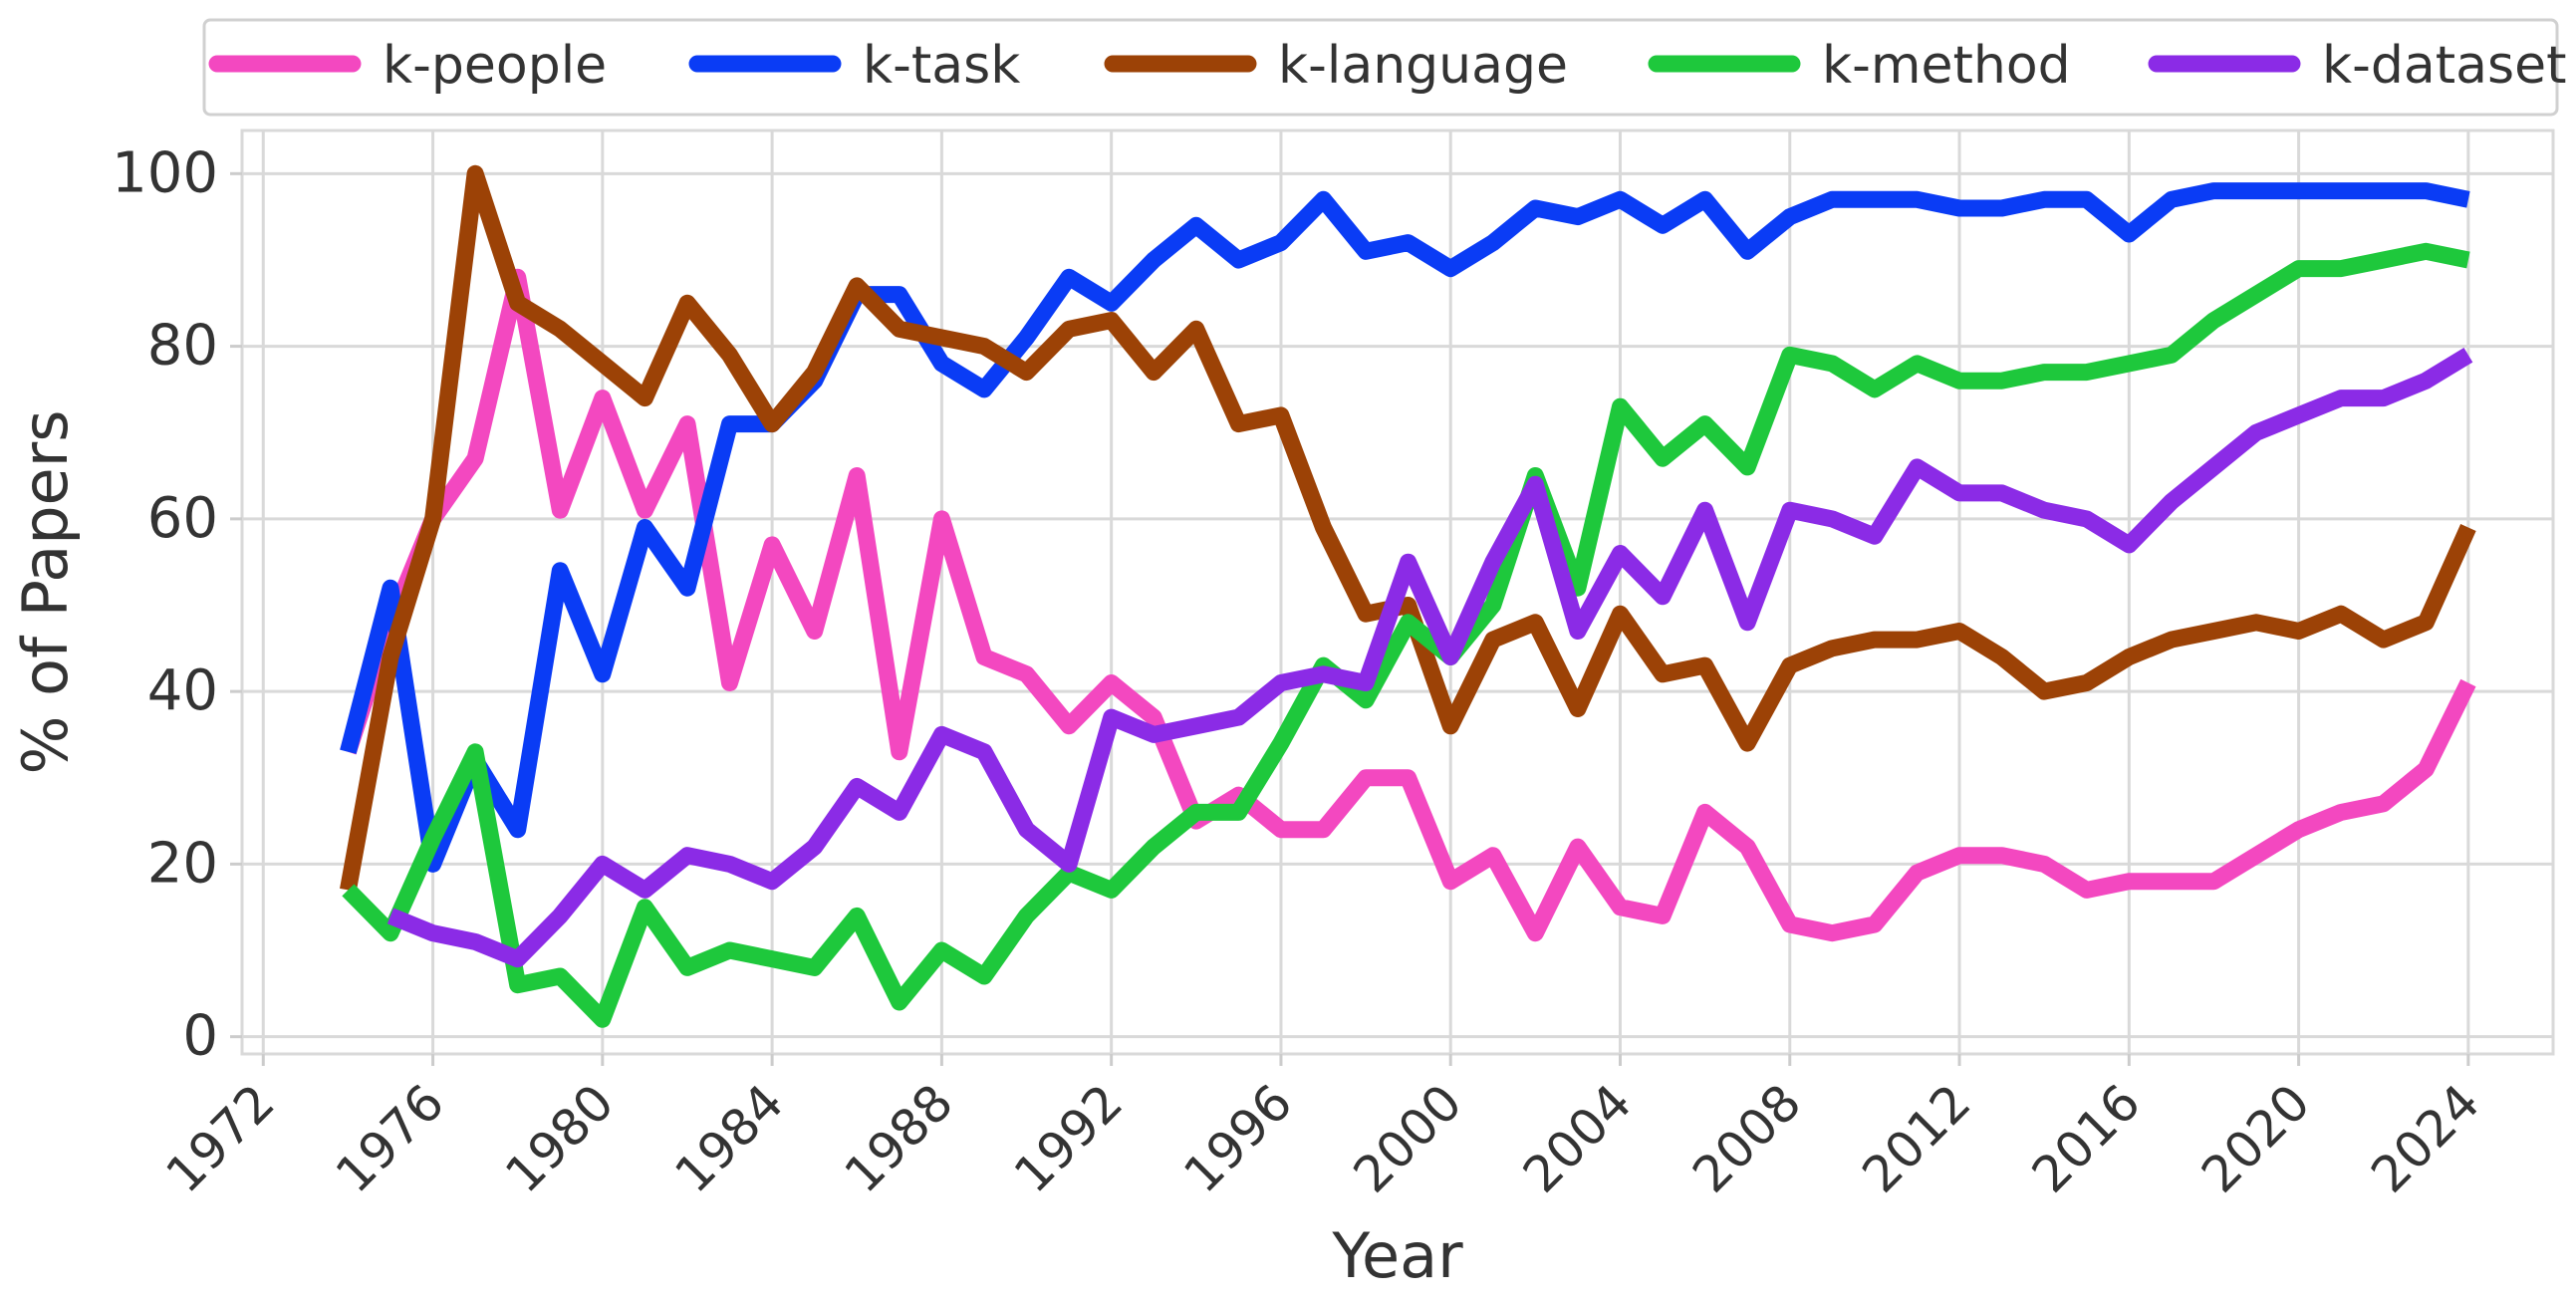 Image resolution: width=2576 pixels, height=1304 pixels. Describe the element at coordinates (165, 172) in the screenshot. I see `y-tick-label: 100` at that location.